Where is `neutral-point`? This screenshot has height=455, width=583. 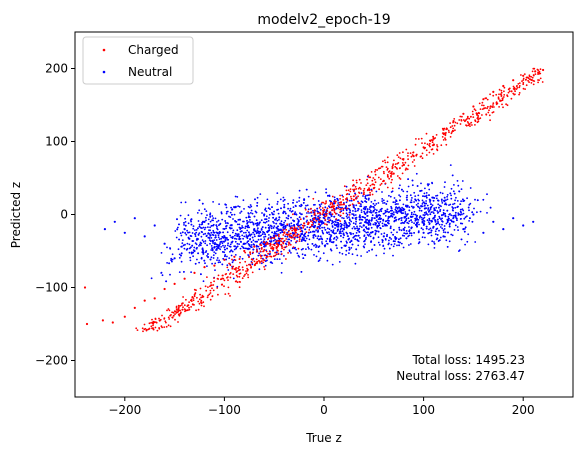
neutral-point is located at coordinates (134, 218).